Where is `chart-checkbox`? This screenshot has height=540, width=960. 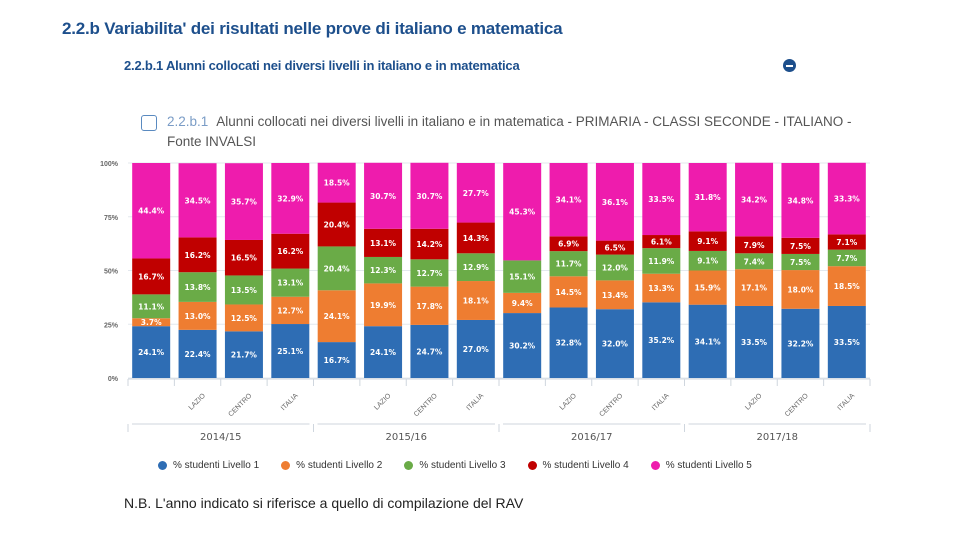 chart-checkbox is located at coordinates (149, 123).